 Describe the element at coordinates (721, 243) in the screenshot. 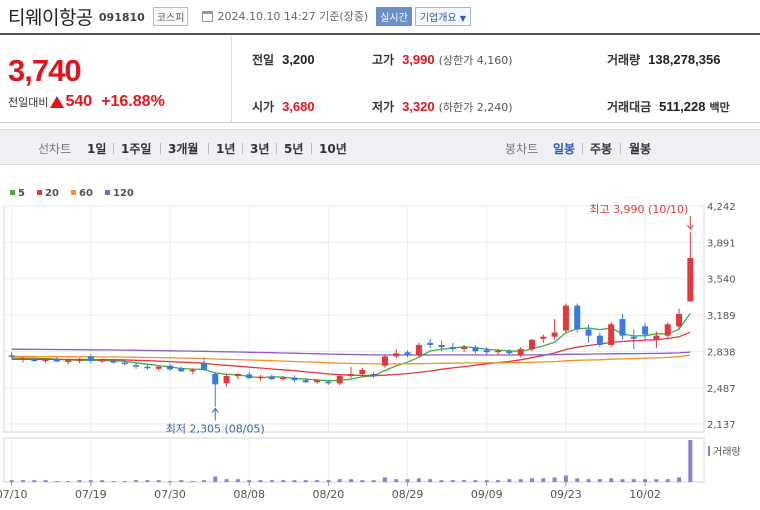

I see `y-tick-label: 3,891` at that location.